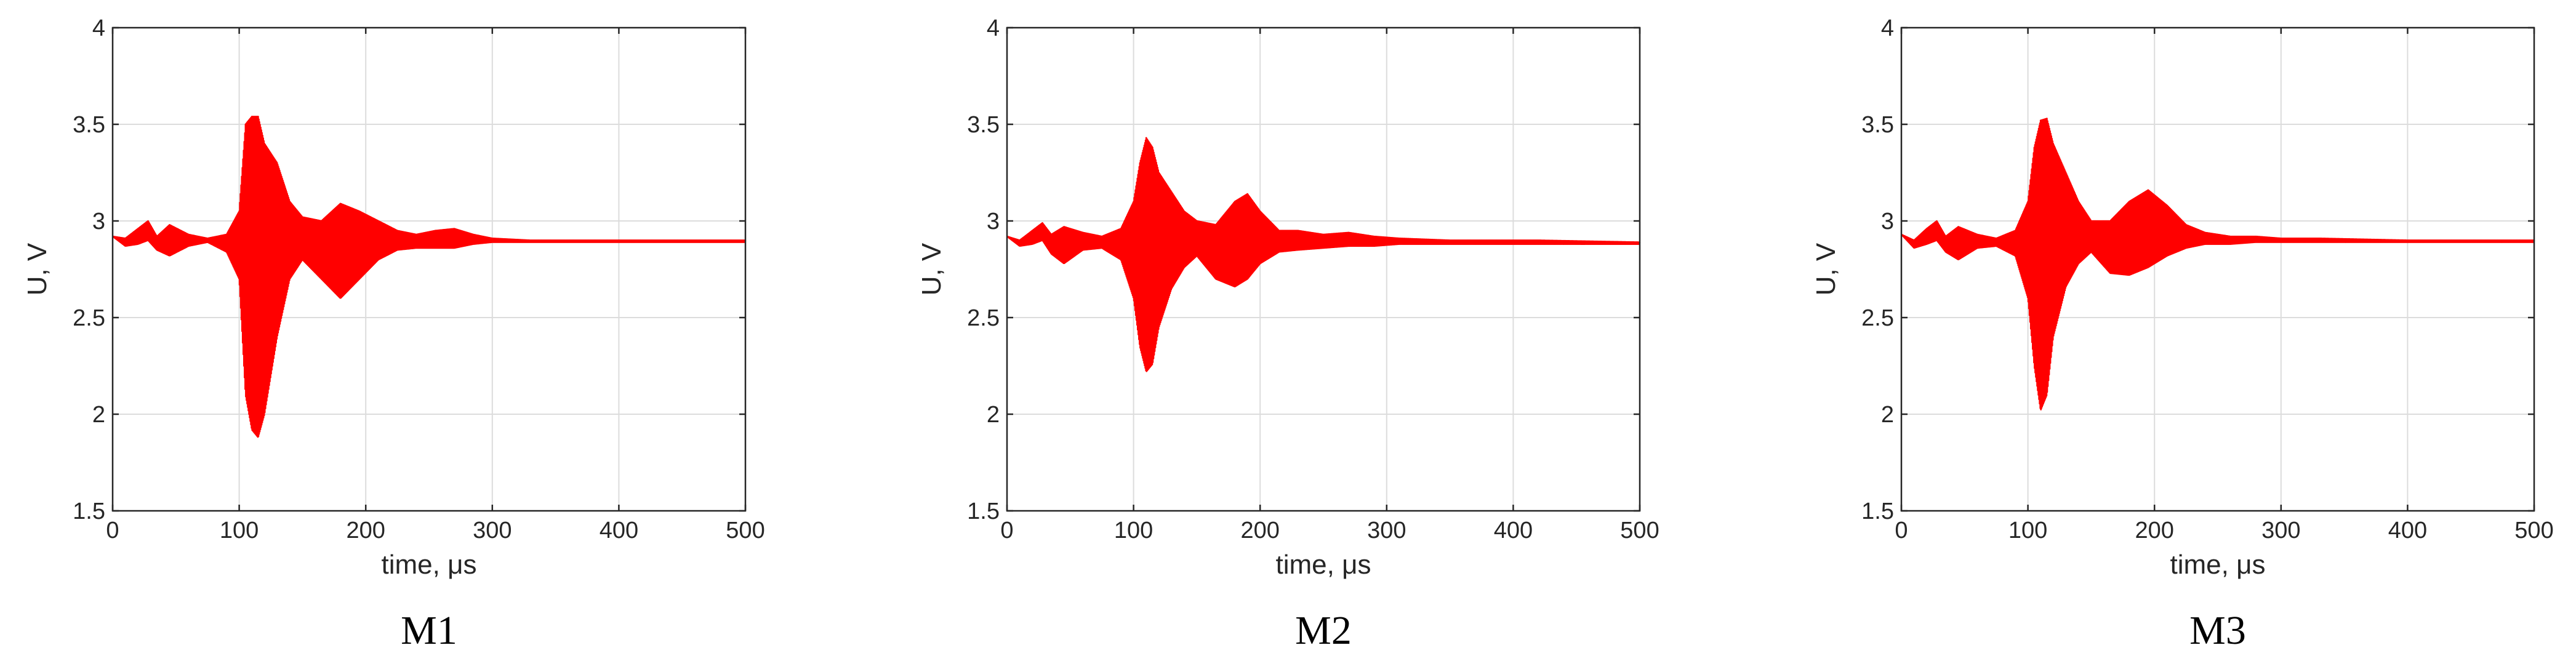  I want to click on panel-caption: M2, so click(1323, 631).